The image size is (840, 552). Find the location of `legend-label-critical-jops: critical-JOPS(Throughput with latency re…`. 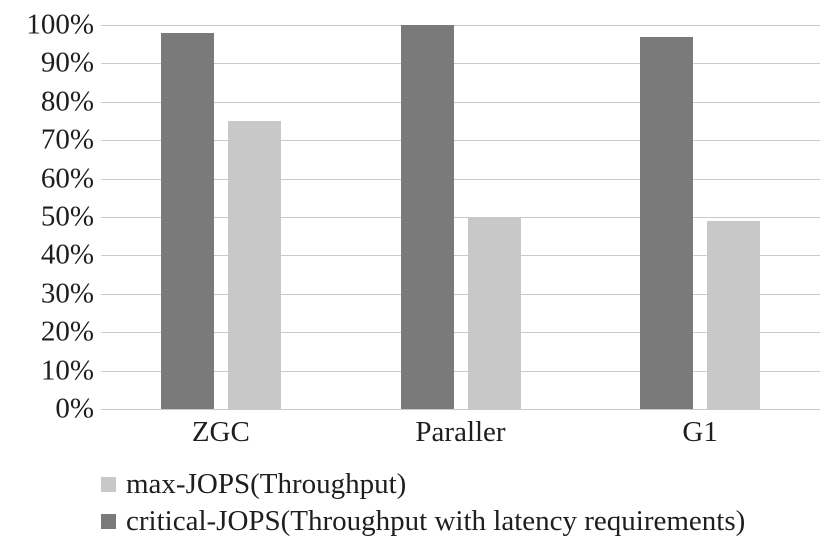

legend-label-critical-jops: critical-JOPS(Throughput with latency re… is located at coordinates (436, 521).